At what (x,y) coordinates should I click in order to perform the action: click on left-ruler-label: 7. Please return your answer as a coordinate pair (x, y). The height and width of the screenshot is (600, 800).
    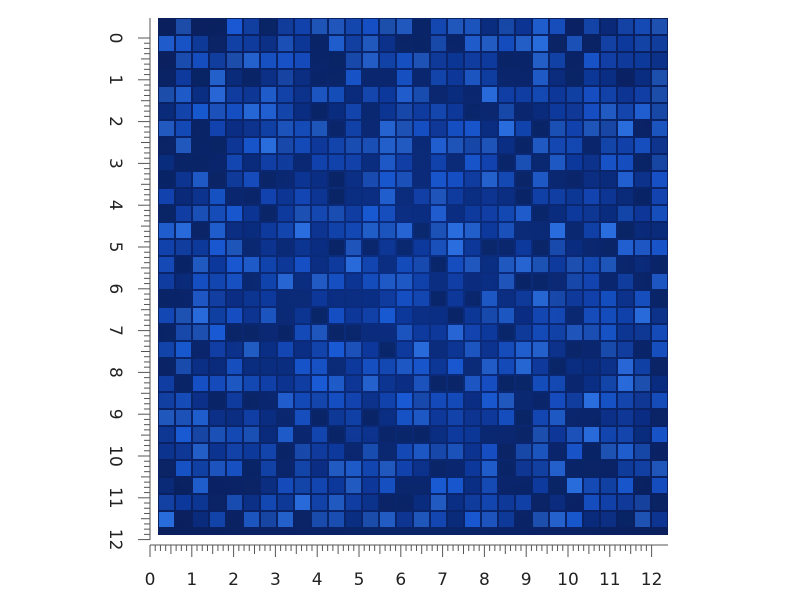
    Looking at the image, I should click on (115, 330).